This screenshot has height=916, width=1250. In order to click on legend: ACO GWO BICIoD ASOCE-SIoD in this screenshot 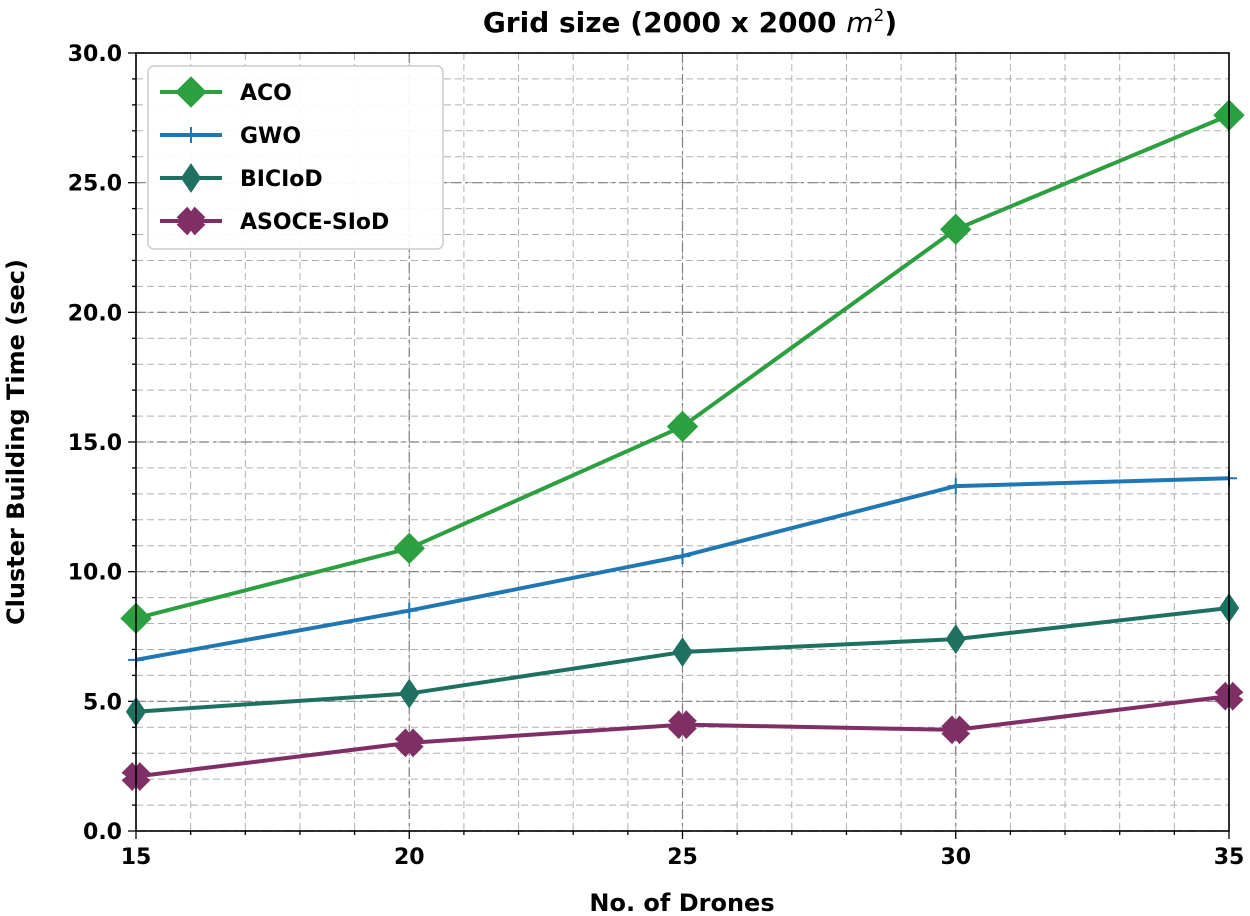, I will do `click(295, 157)`.